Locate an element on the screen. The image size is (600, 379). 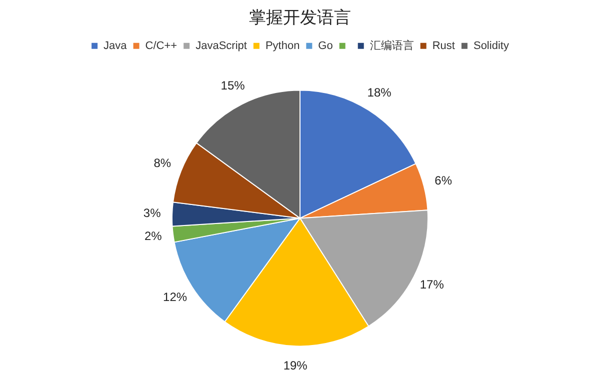
data-label: 12% is located at coordinates (175, 297).